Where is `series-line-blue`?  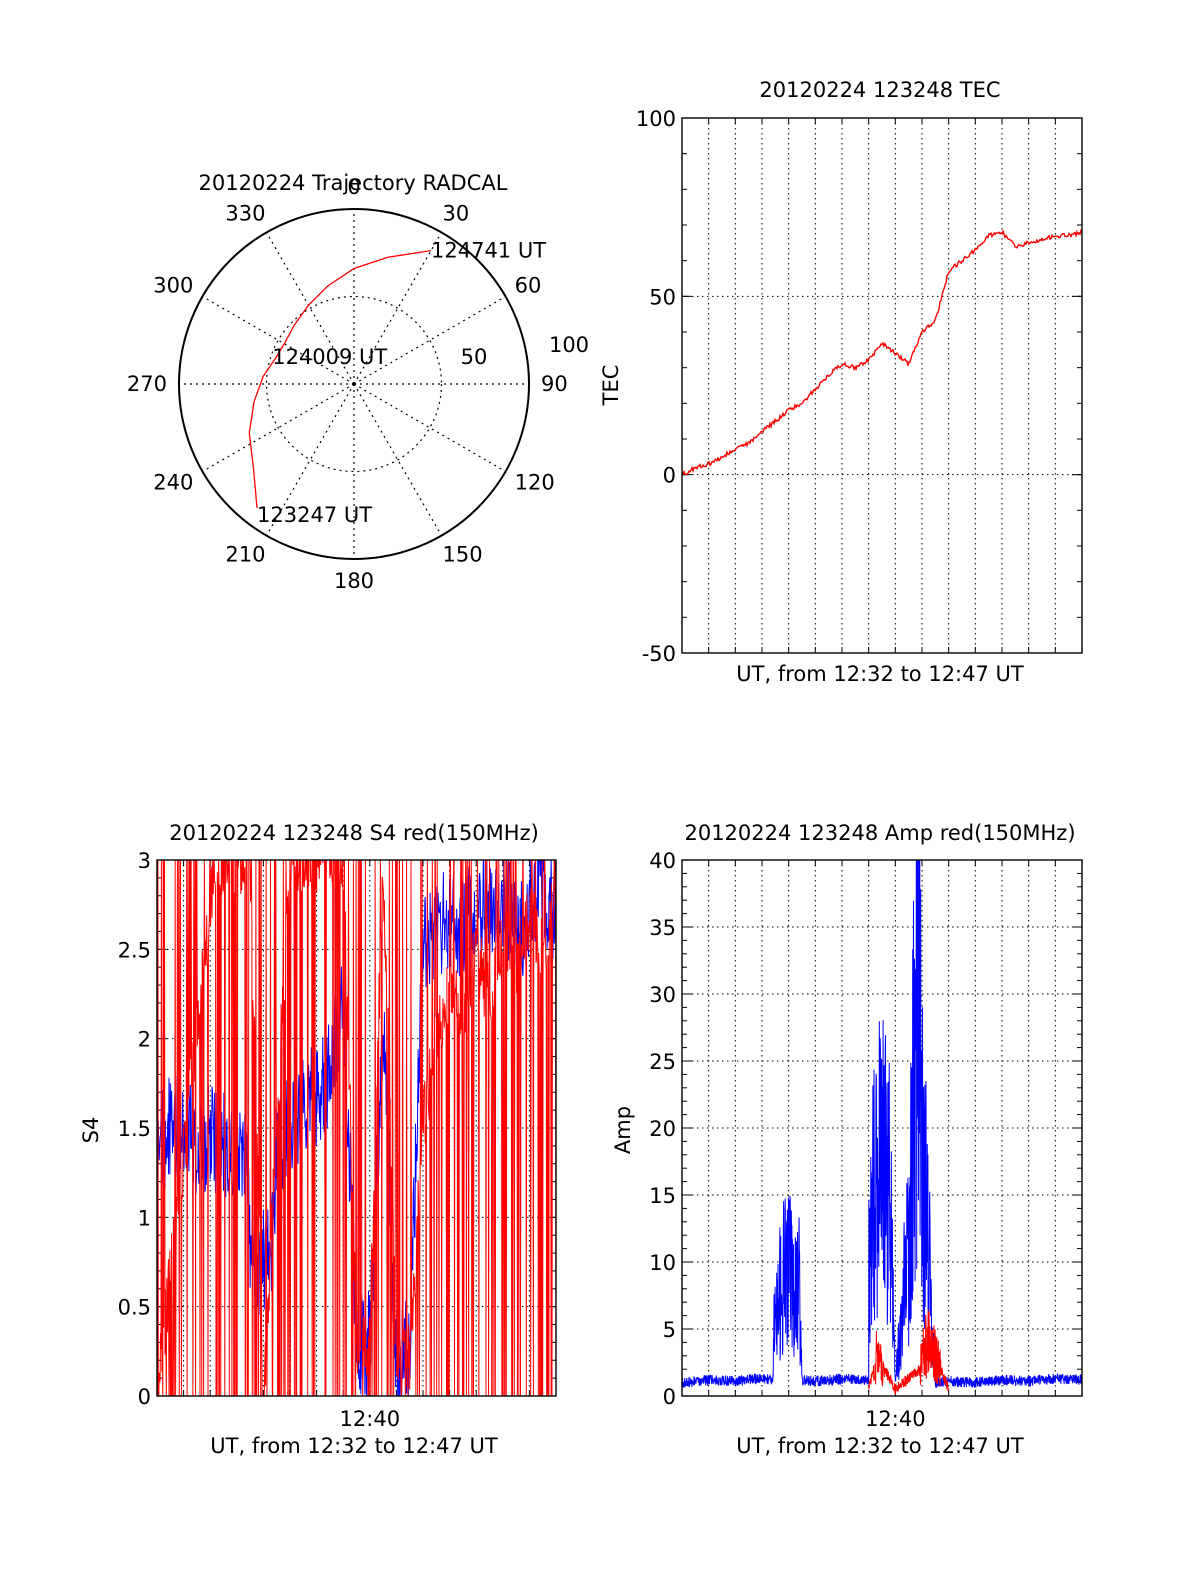
series-line-blue is located at coordinates (882, 1124).